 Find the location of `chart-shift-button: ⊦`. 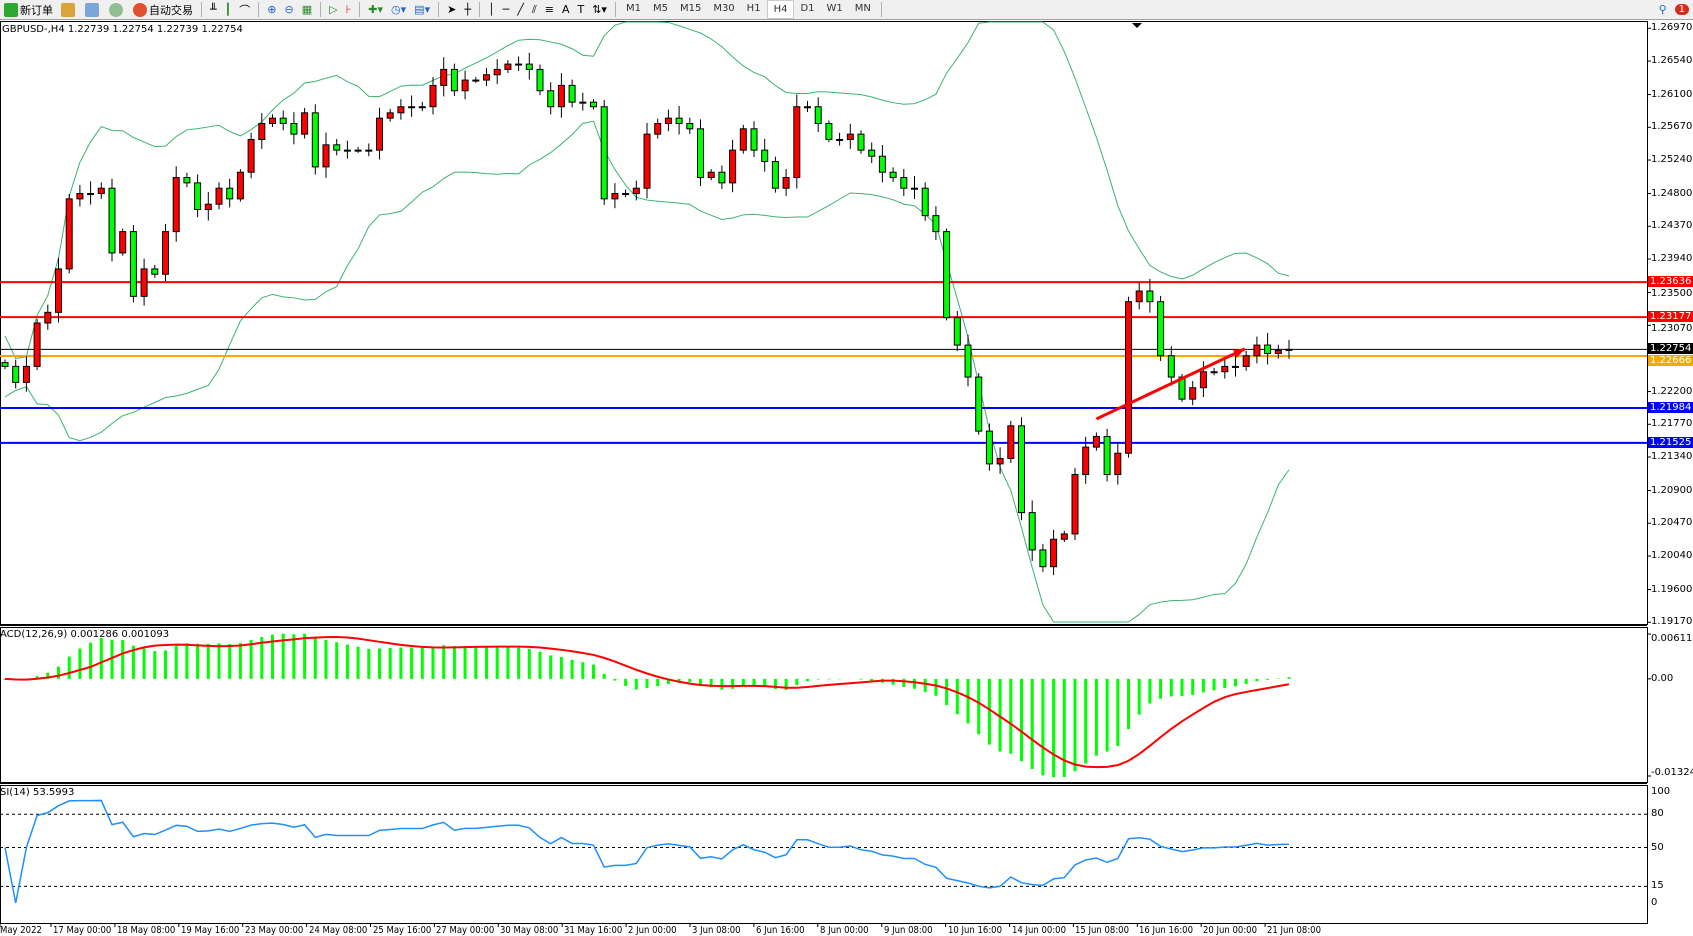

chart-shift-button: ⊦ is located at coordinates (348, 9).